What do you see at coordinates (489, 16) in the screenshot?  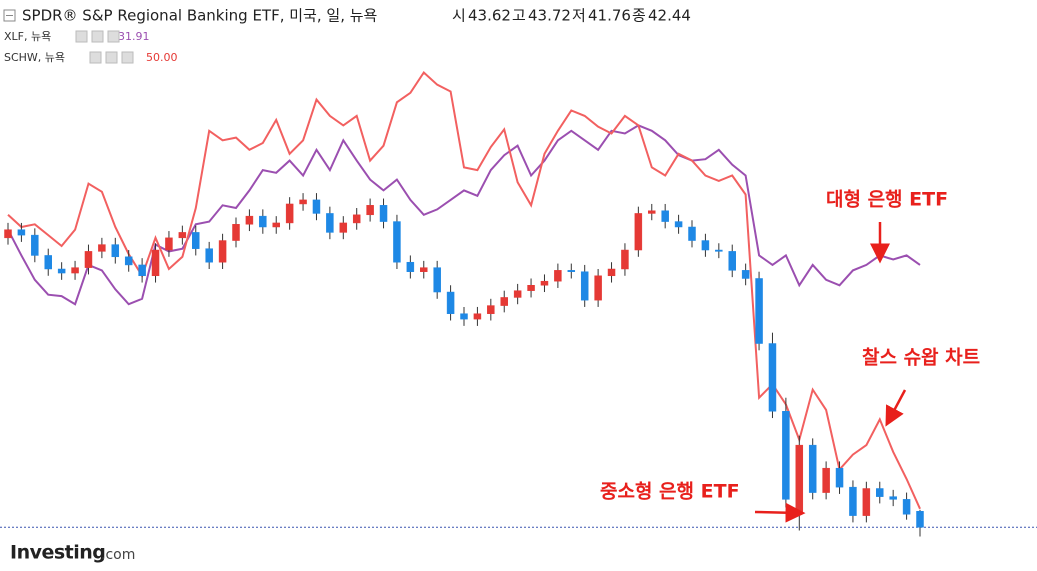 I see `ohlc-value: 43.62` at bounding box center [489, 16].